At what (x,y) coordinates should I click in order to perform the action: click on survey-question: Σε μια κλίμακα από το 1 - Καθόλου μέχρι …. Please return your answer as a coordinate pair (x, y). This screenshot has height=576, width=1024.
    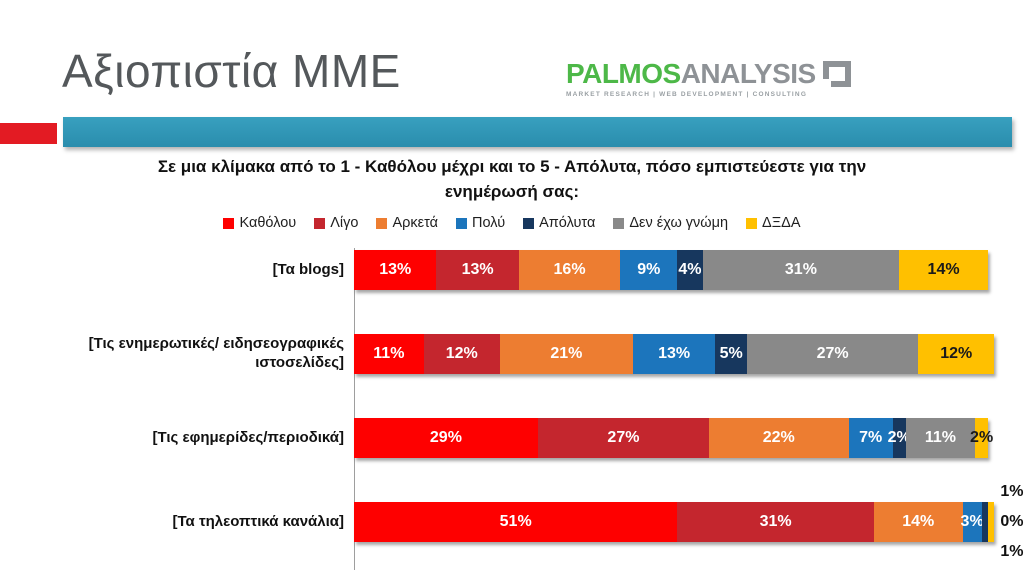
    Looking at the image, I should click on (512, 179).